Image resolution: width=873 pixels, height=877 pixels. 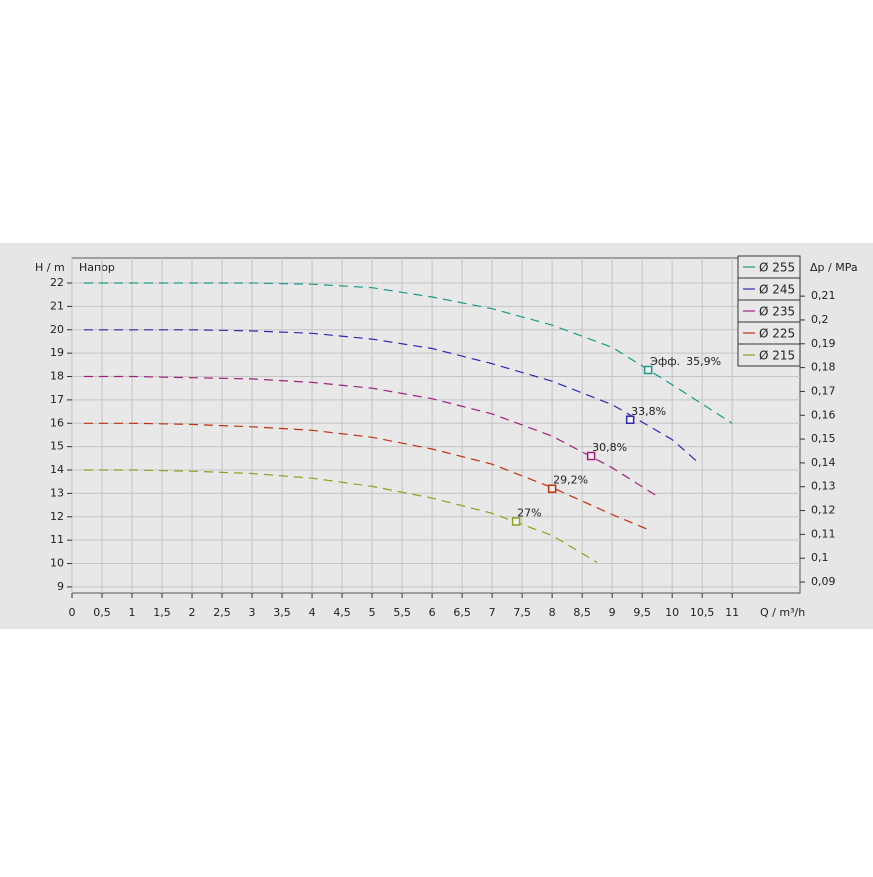 I want to click on y-tick-label: 19, so click(x=57, y=352).